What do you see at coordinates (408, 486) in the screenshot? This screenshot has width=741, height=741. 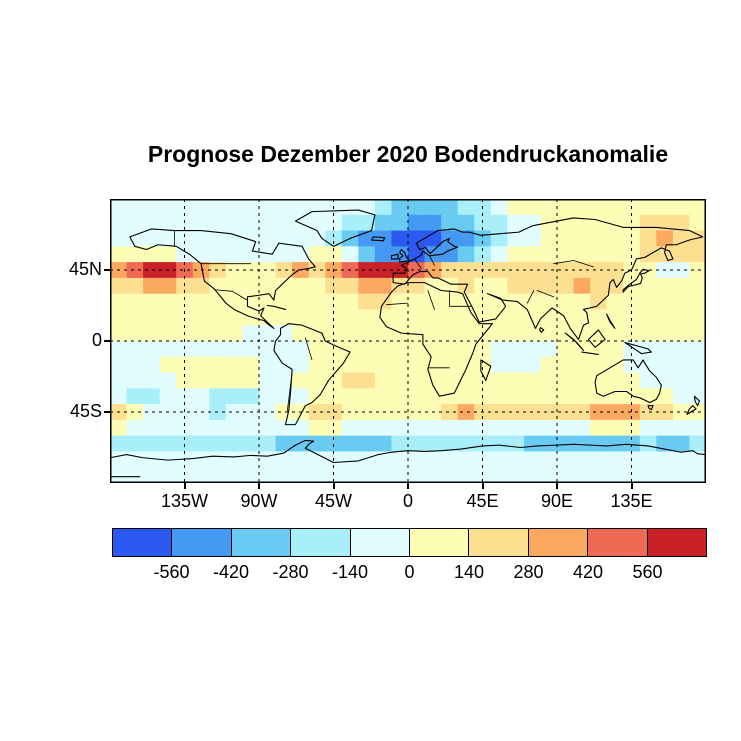 I see `x-axis-tick` at bounding box center [408, 486].